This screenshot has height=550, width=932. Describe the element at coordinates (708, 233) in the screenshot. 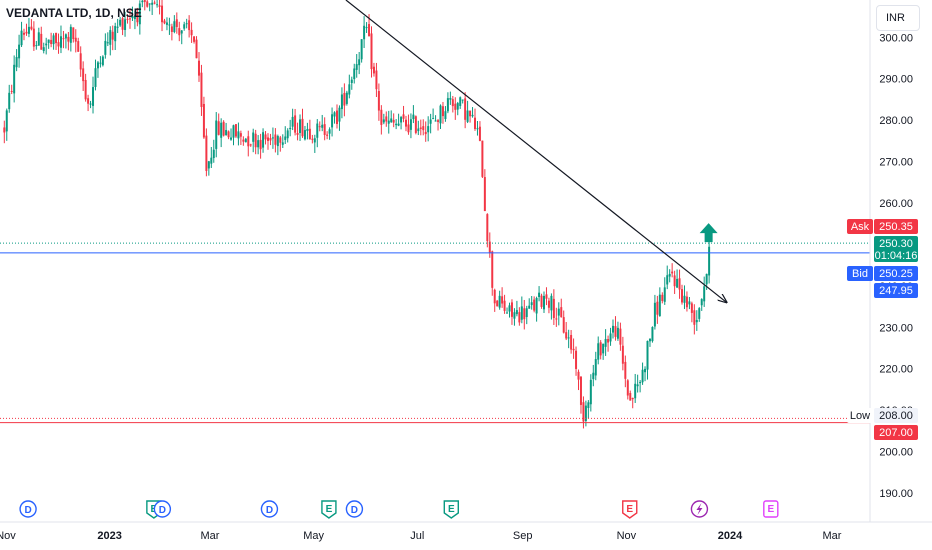

I see `signal-layer` at that location.